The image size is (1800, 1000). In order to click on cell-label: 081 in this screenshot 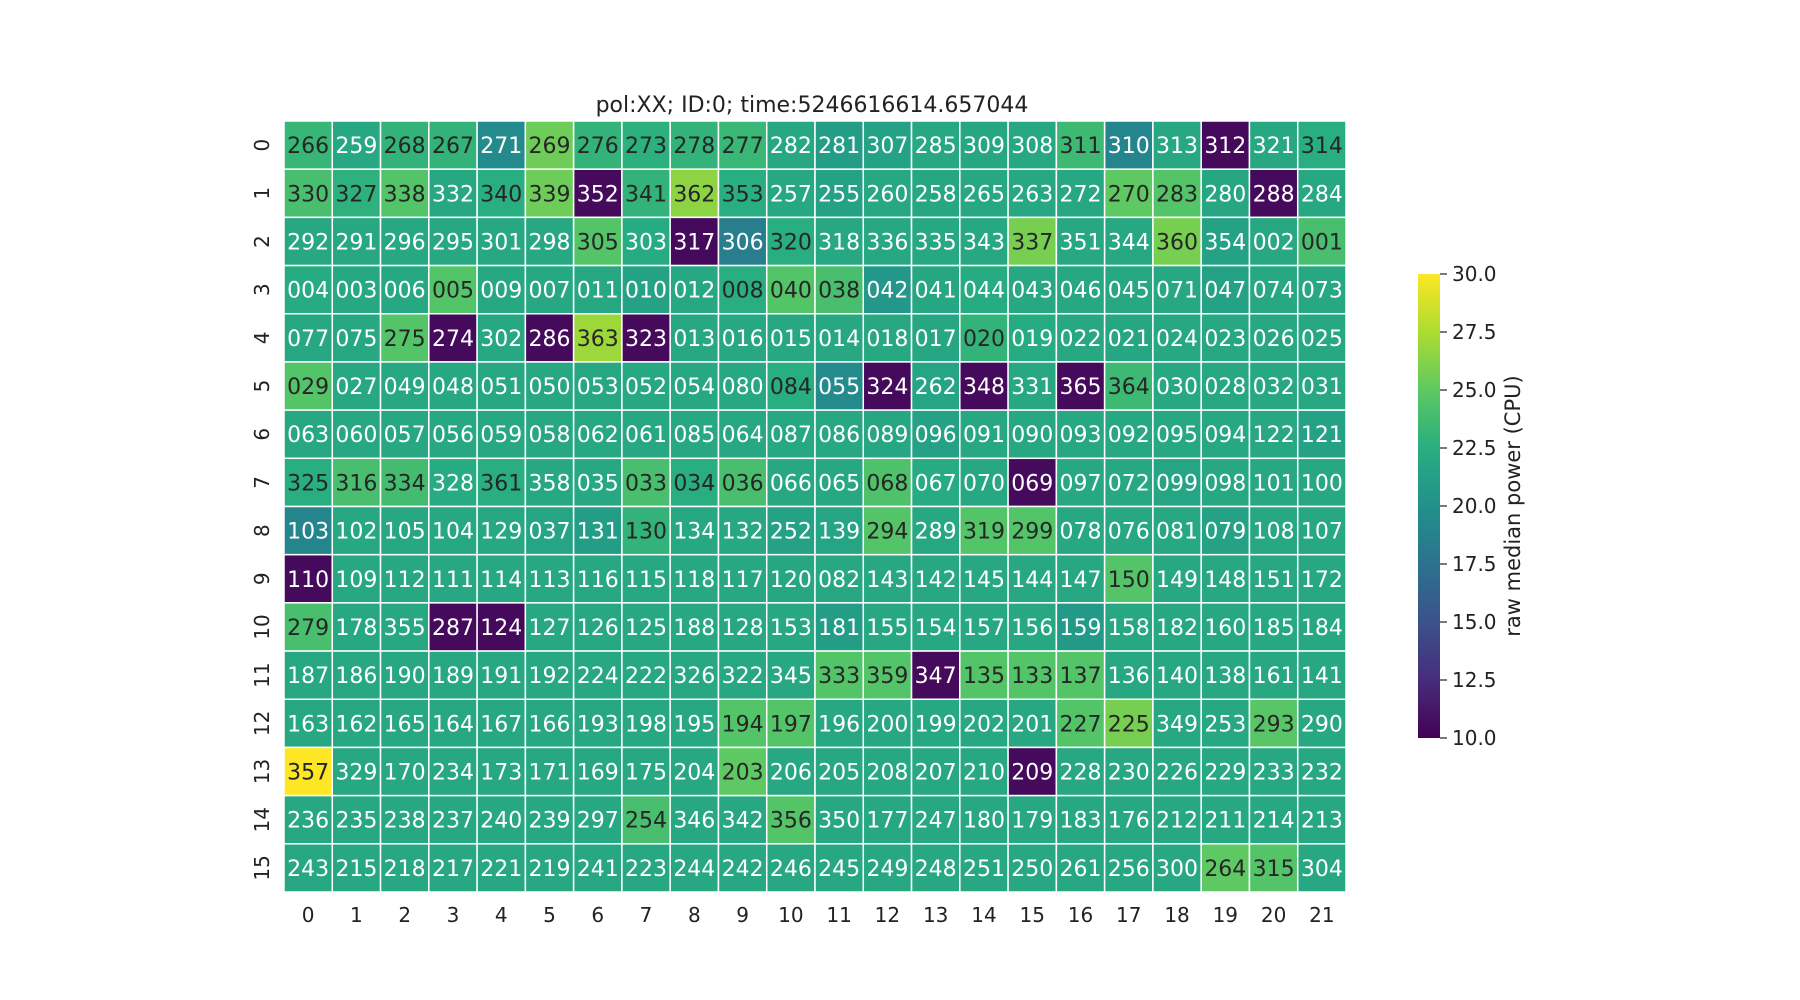, I will do `click(1177, 532)`.